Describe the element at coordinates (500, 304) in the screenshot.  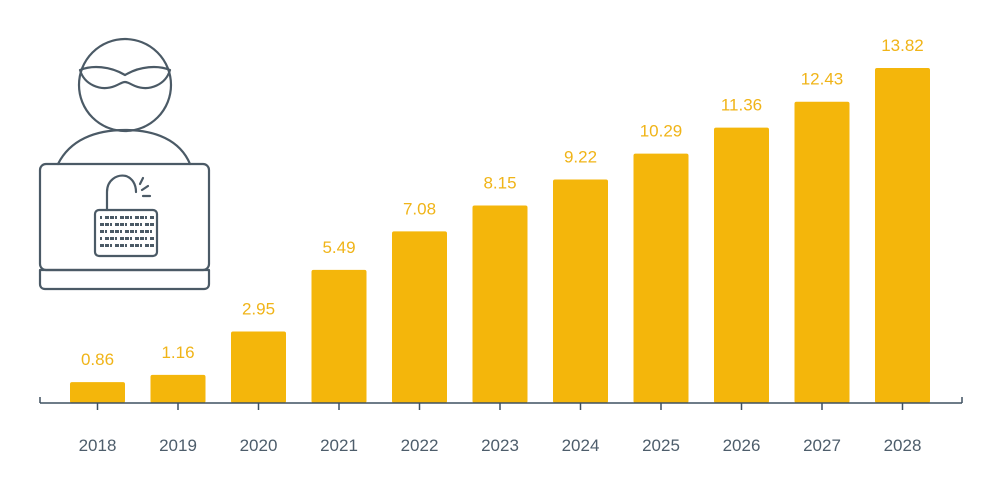
I see `bar-2023` at that location.